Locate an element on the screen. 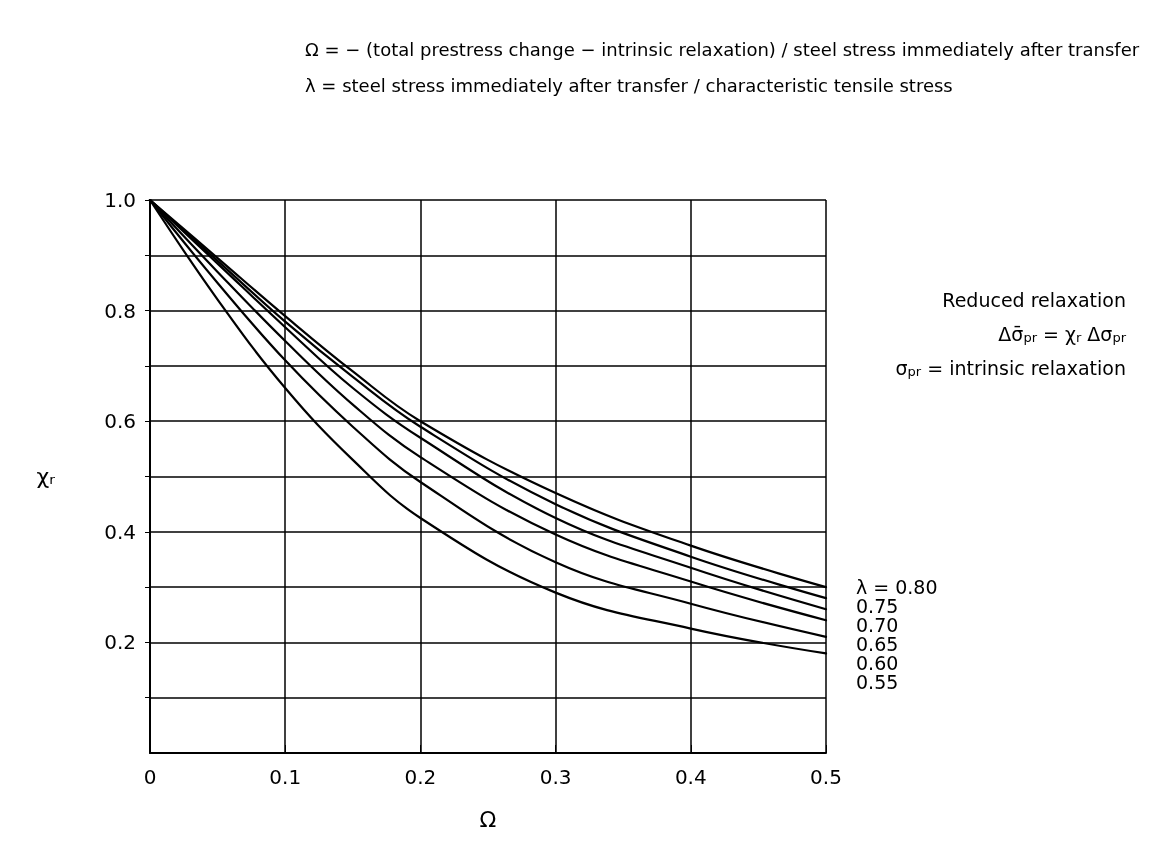  y-axis-title: χᵣ is located at coordinates (46, 476).